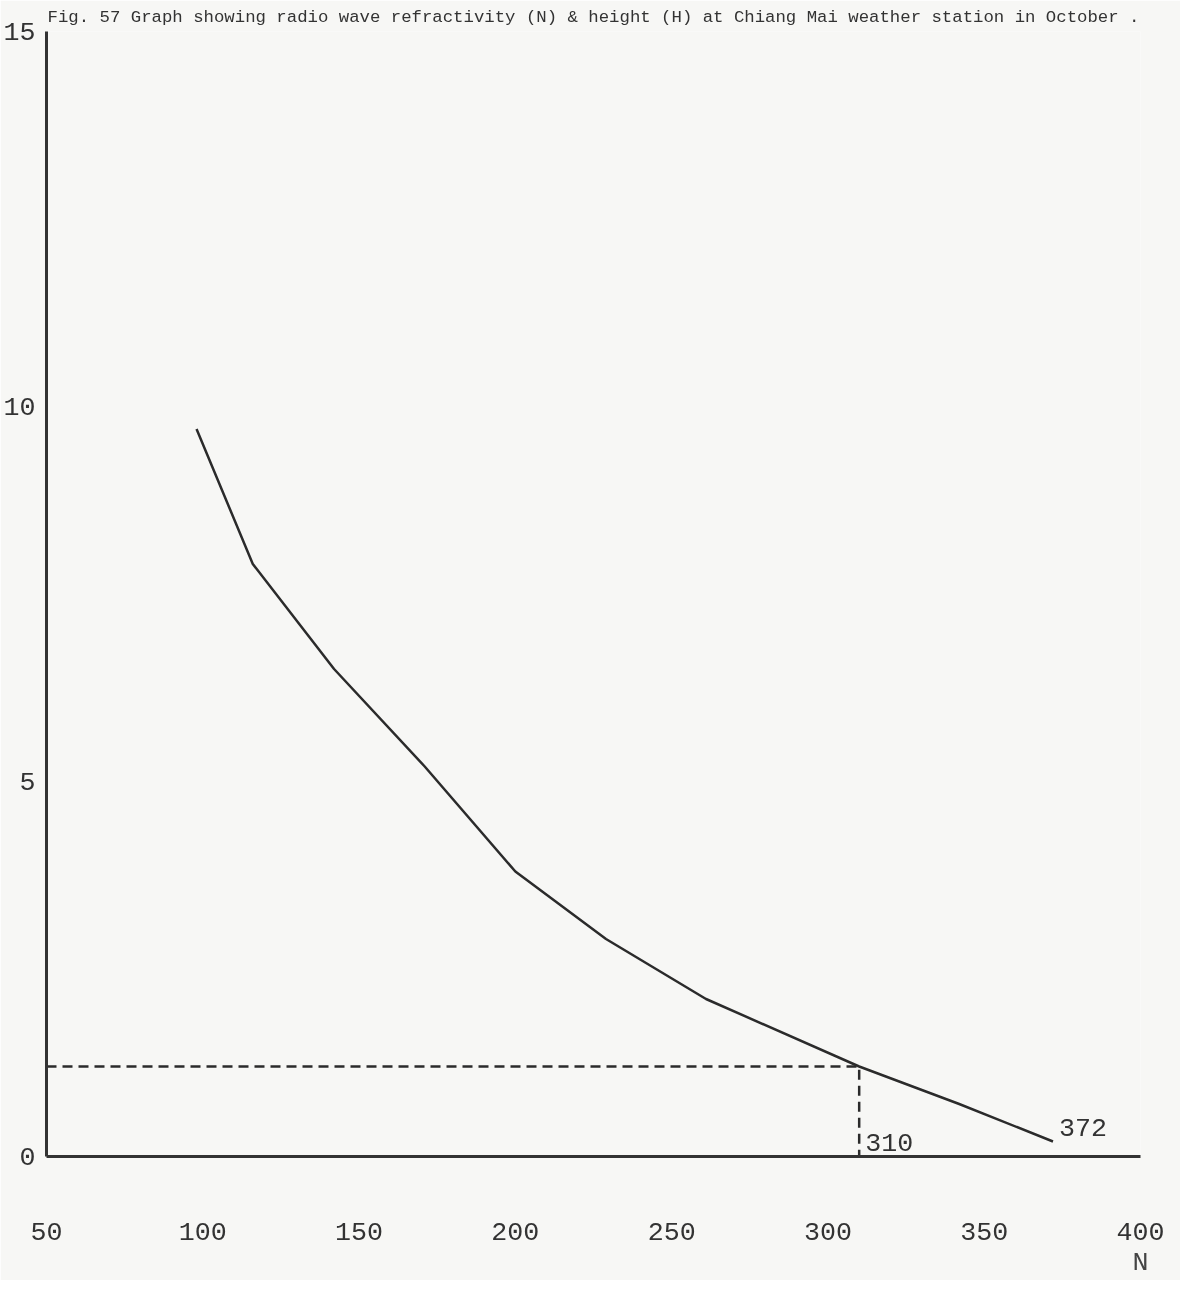 The width and height of the screenshot is (1203, 1302). I want to click on x-tick-label: 300, so click(827, 1232).